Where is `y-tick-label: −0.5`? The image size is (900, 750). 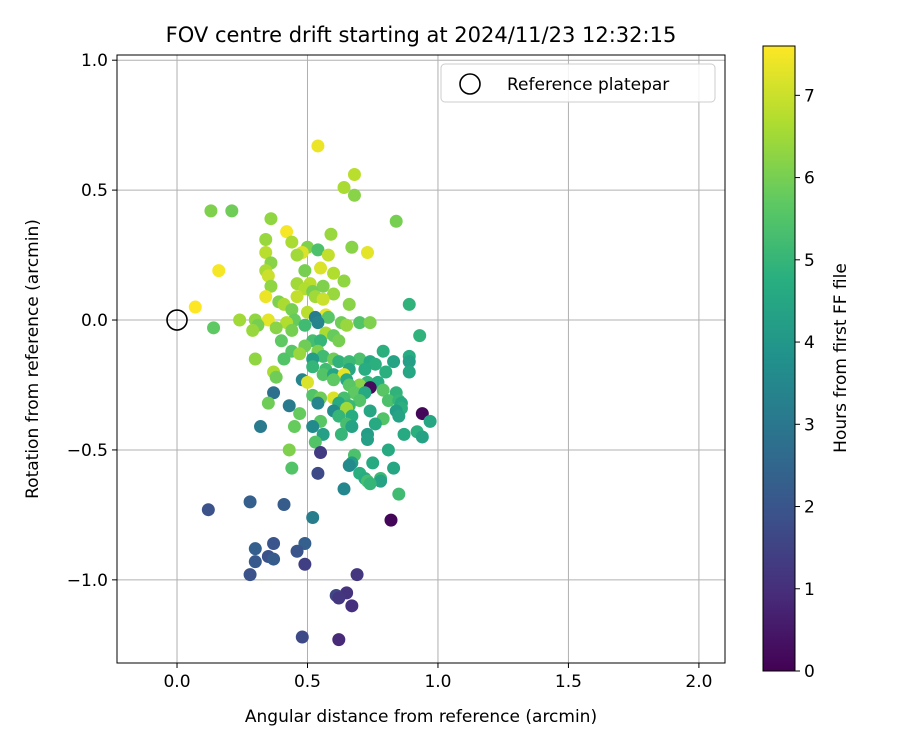 y-tick-label: −0.5 is located at coordinates (87, 451).